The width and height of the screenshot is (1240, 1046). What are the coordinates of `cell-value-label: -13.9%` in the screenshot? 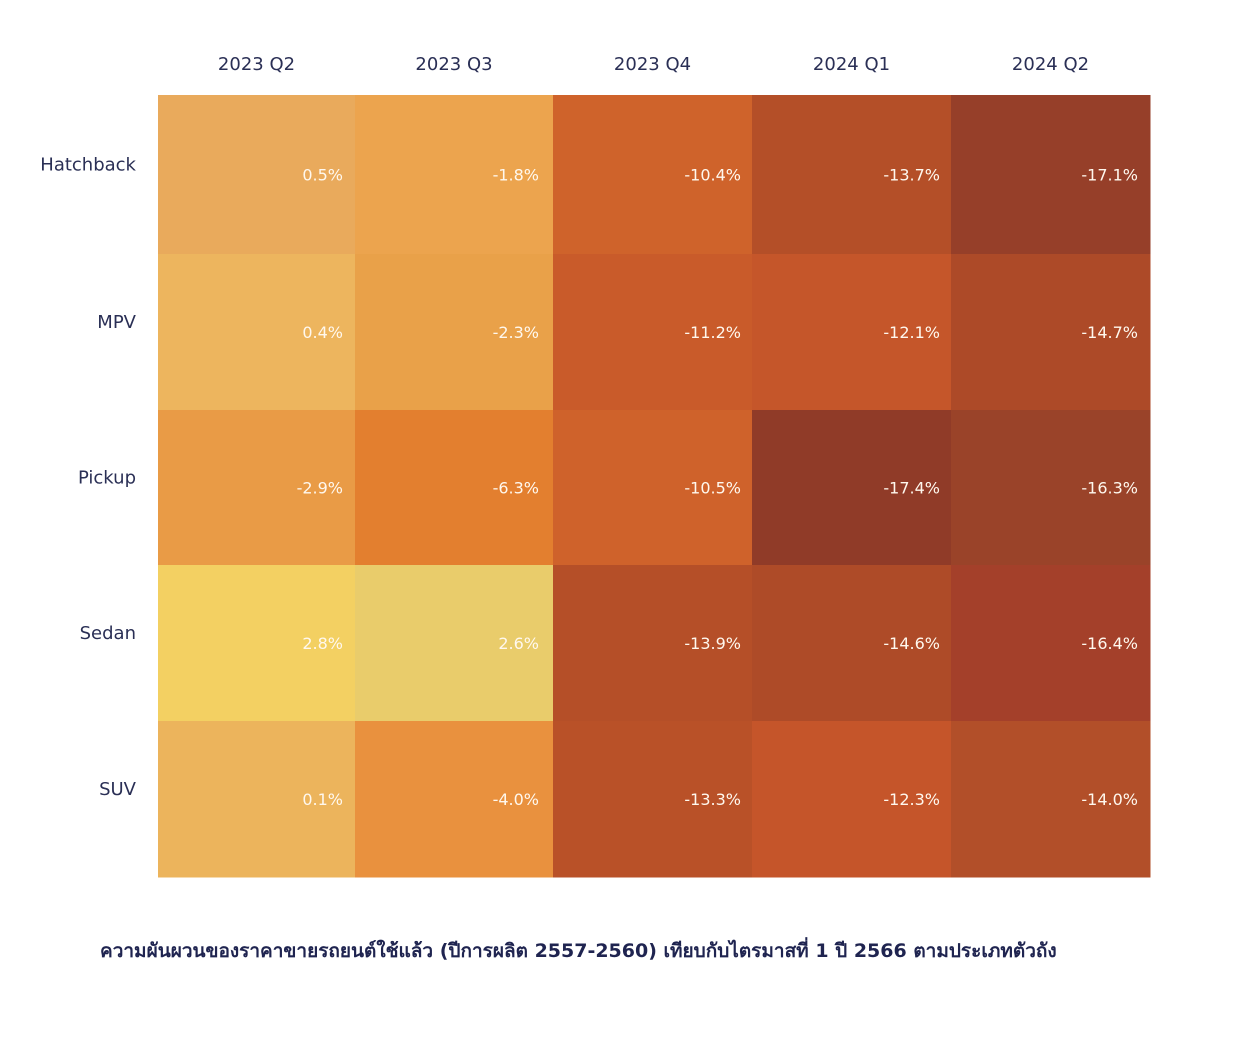 It's located at (712, 643).